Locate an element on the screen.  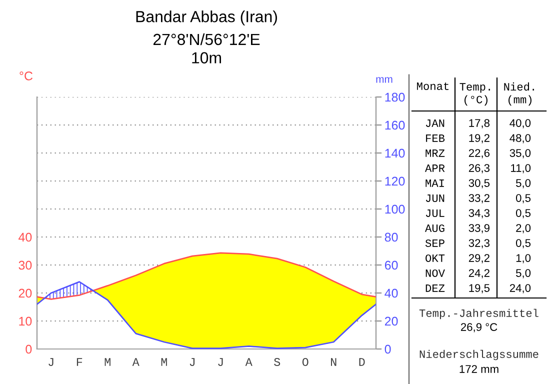
text: 33,2 is located at coordinates (479, 199).